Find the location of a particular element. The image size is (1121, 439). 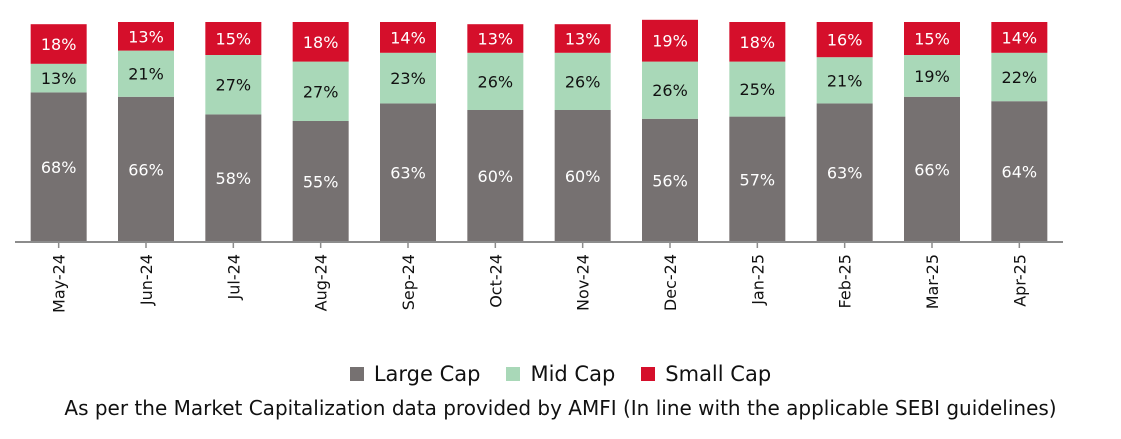

data-label-mid-cap-aug-24: 27% is located at coordinates (321, 91).